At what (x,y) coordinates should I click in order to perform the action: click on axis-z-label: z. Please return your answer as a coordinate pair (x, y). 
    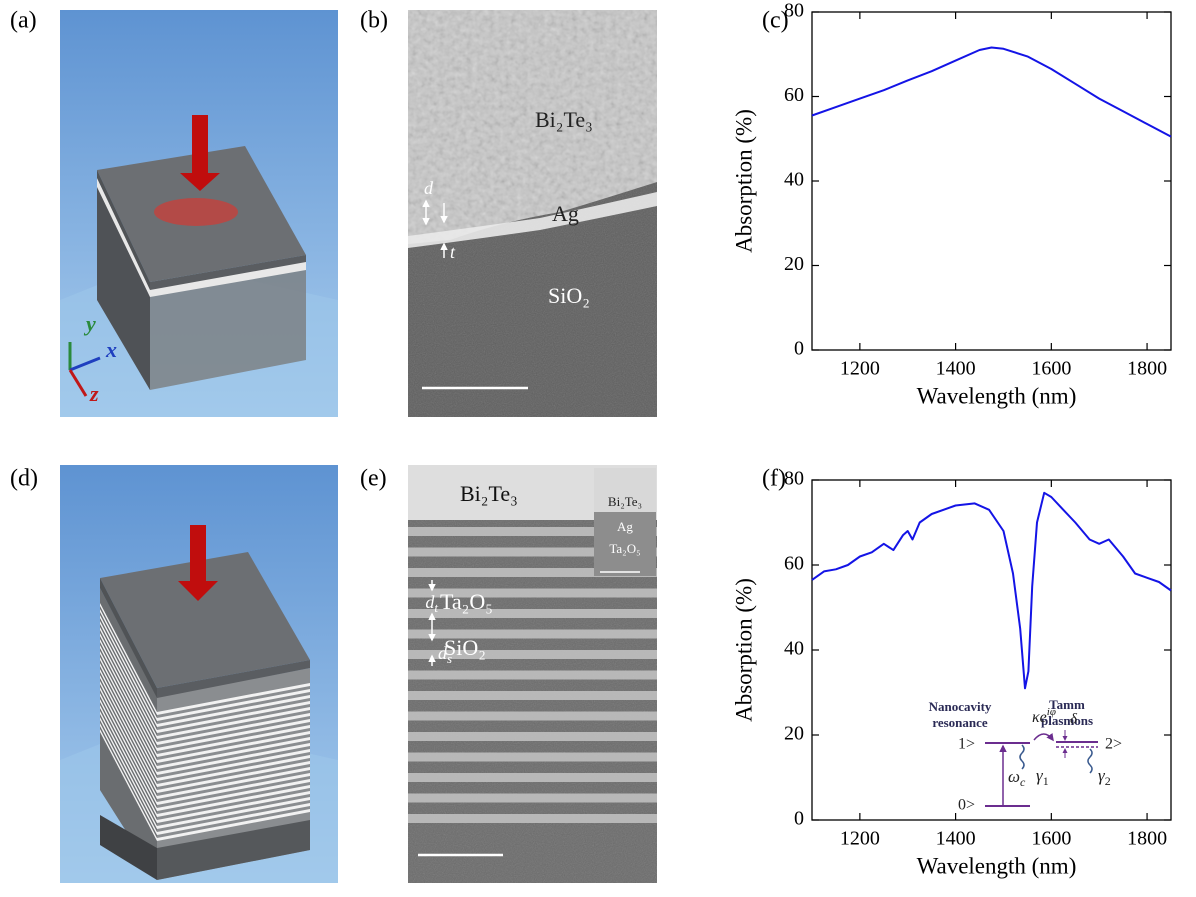
    Looking at the image, I should click on (94, 393).